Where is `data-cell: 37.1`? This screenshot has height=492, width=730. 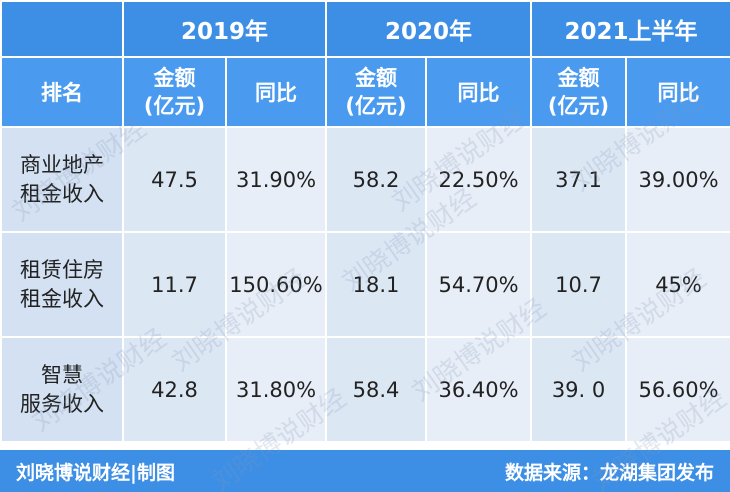 data-cell: 37.1 is located at coordinates (579, 179).